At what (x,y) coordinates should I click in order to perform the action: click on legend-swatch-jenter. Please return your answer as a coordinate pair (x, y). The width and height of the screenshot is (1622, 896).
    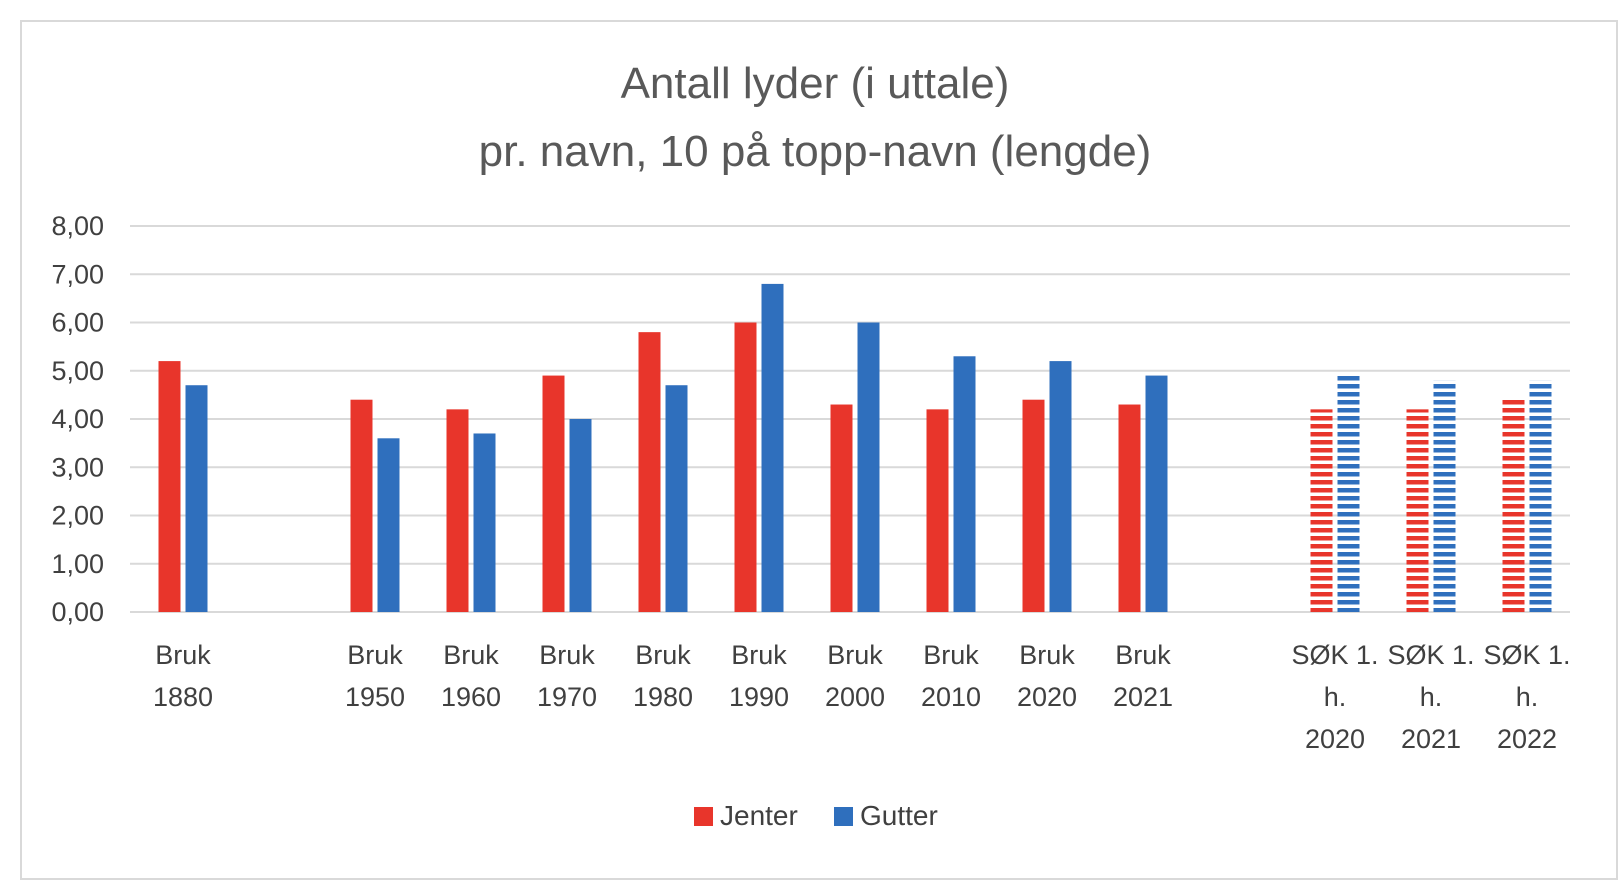
    Looking at the image, I should click on (703, 816).